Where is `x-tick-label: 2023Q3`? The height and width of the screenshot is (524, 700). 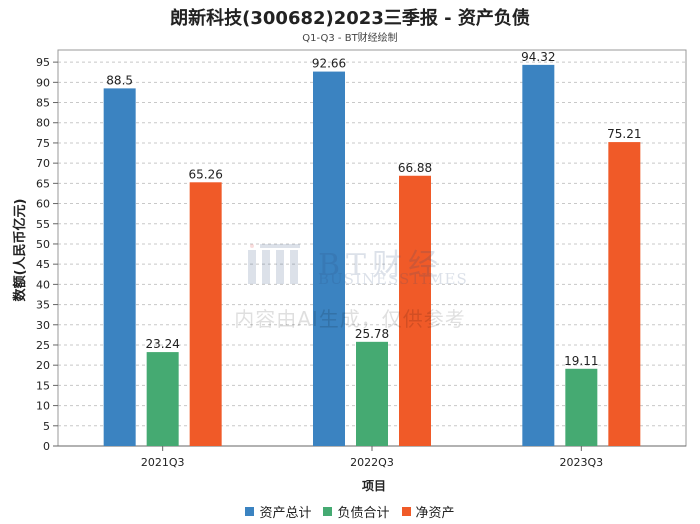 x-tick-label: 2023Q3 is located at coordinates (582, 462).